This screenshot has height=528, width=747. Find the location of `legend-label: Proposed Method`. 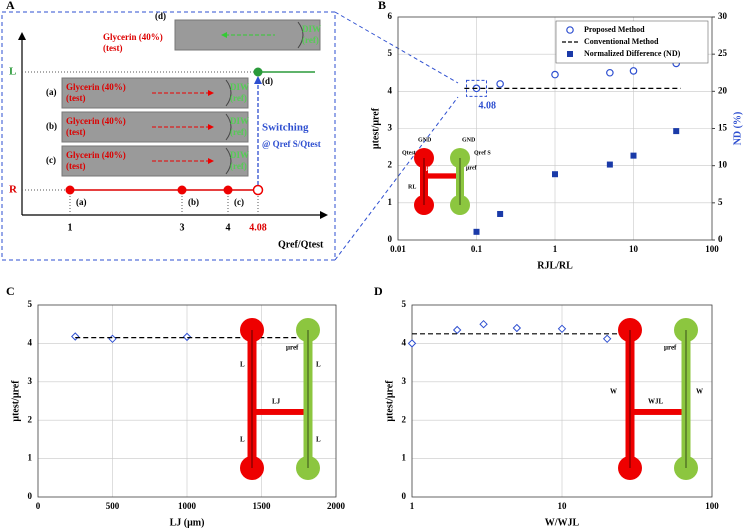

legend-label: Proposed Method is located at coordinates (614, 29).